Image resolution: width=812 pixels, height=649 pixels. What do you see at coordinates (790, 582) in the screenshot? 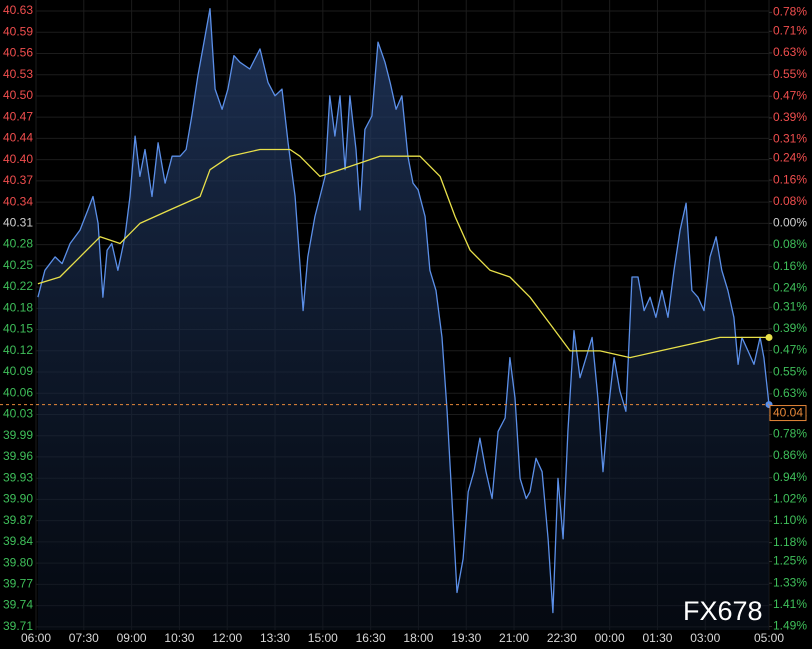
I see `y2-tick-label: 1.33%` at bounding box center [790, 582].